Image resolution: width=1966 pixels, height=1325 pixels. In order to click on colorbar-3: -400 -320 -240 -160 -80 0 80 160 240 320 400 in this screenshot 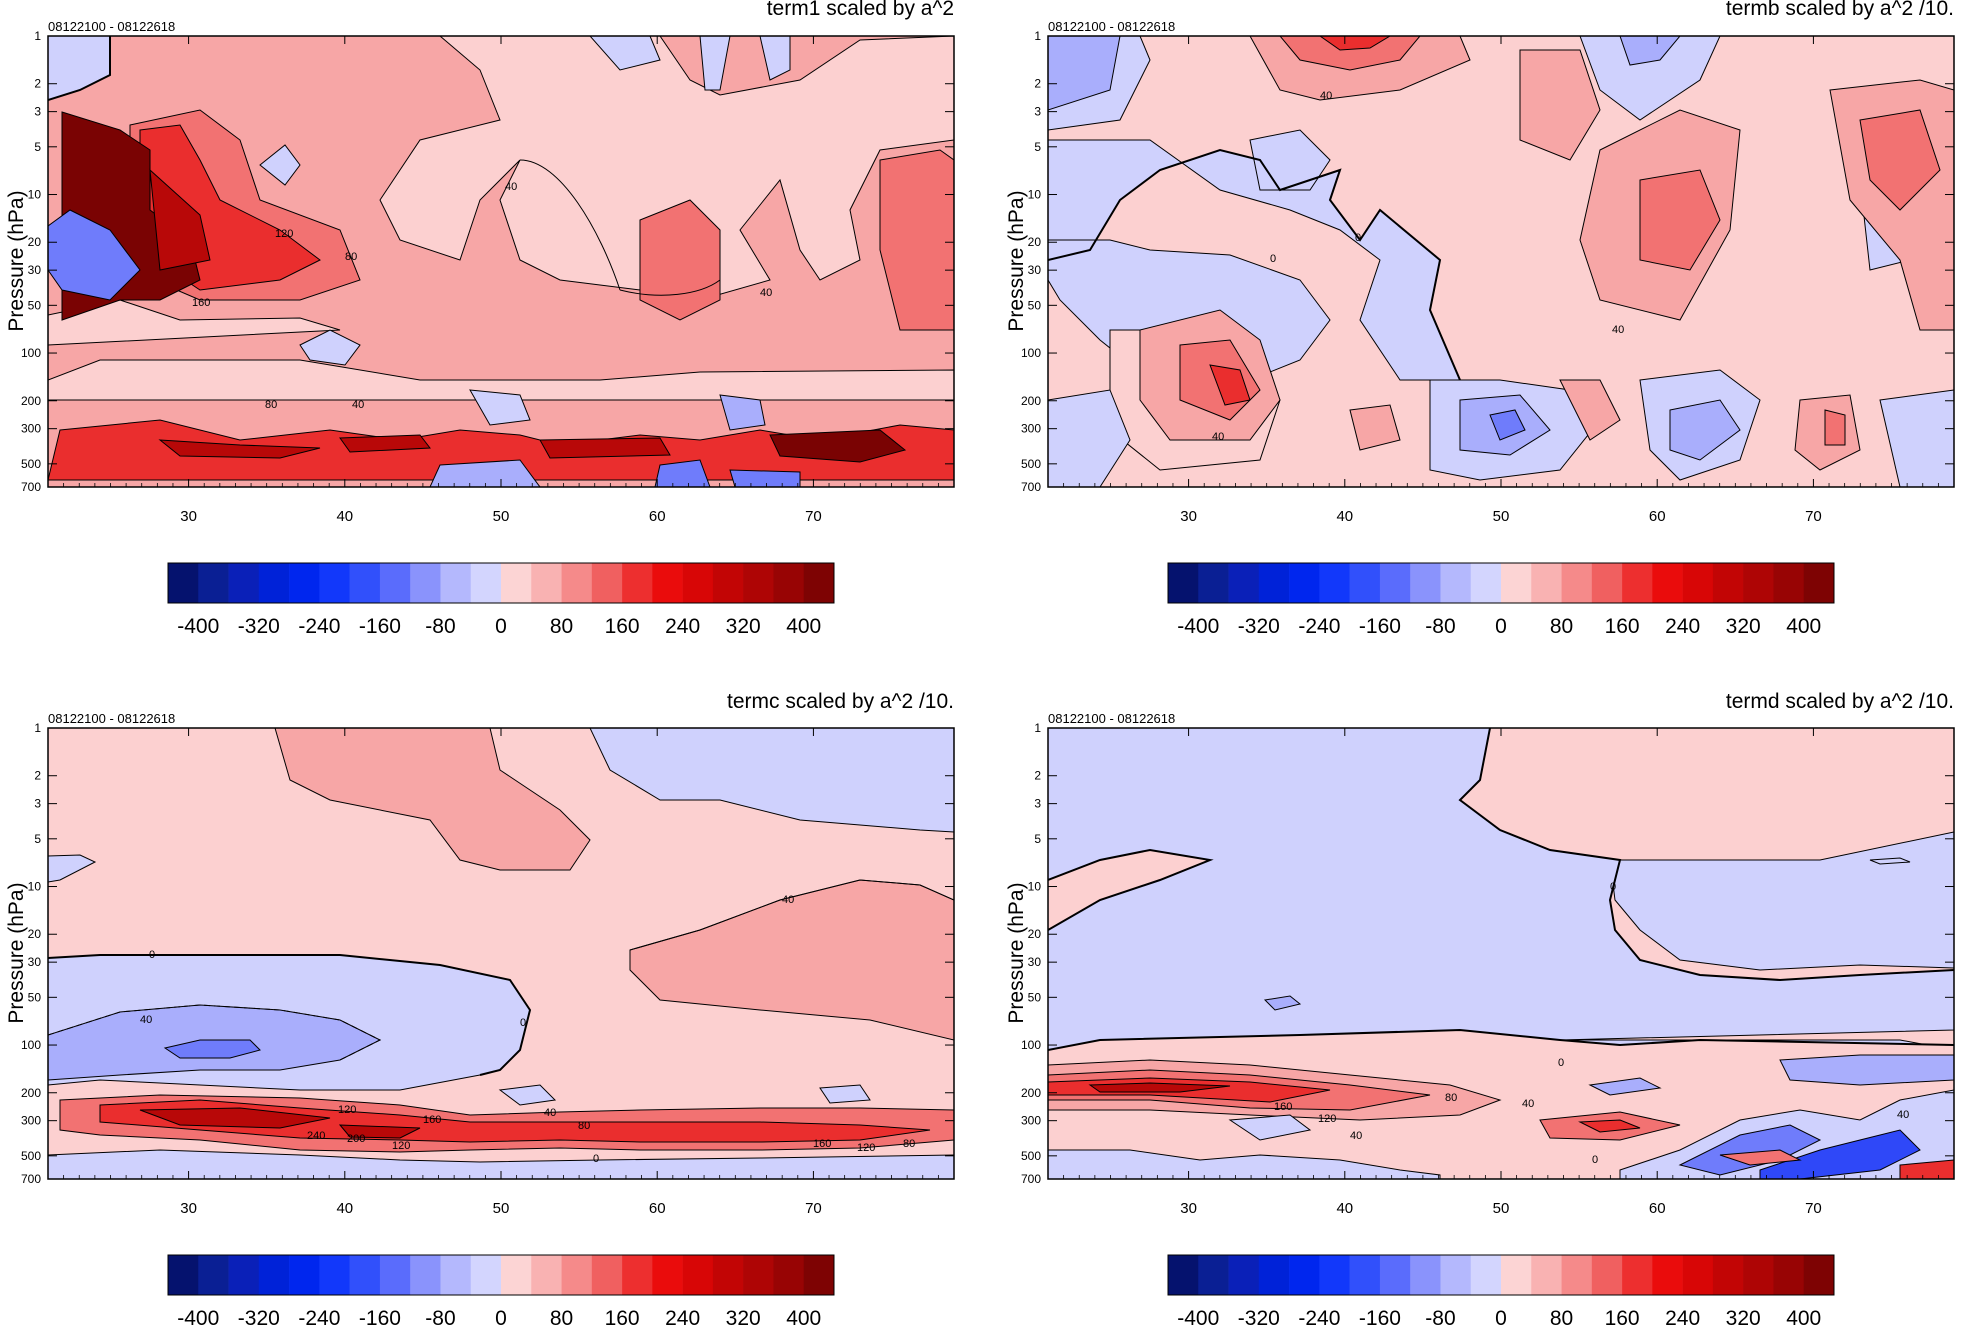, I will do `click(501, 1289)`.